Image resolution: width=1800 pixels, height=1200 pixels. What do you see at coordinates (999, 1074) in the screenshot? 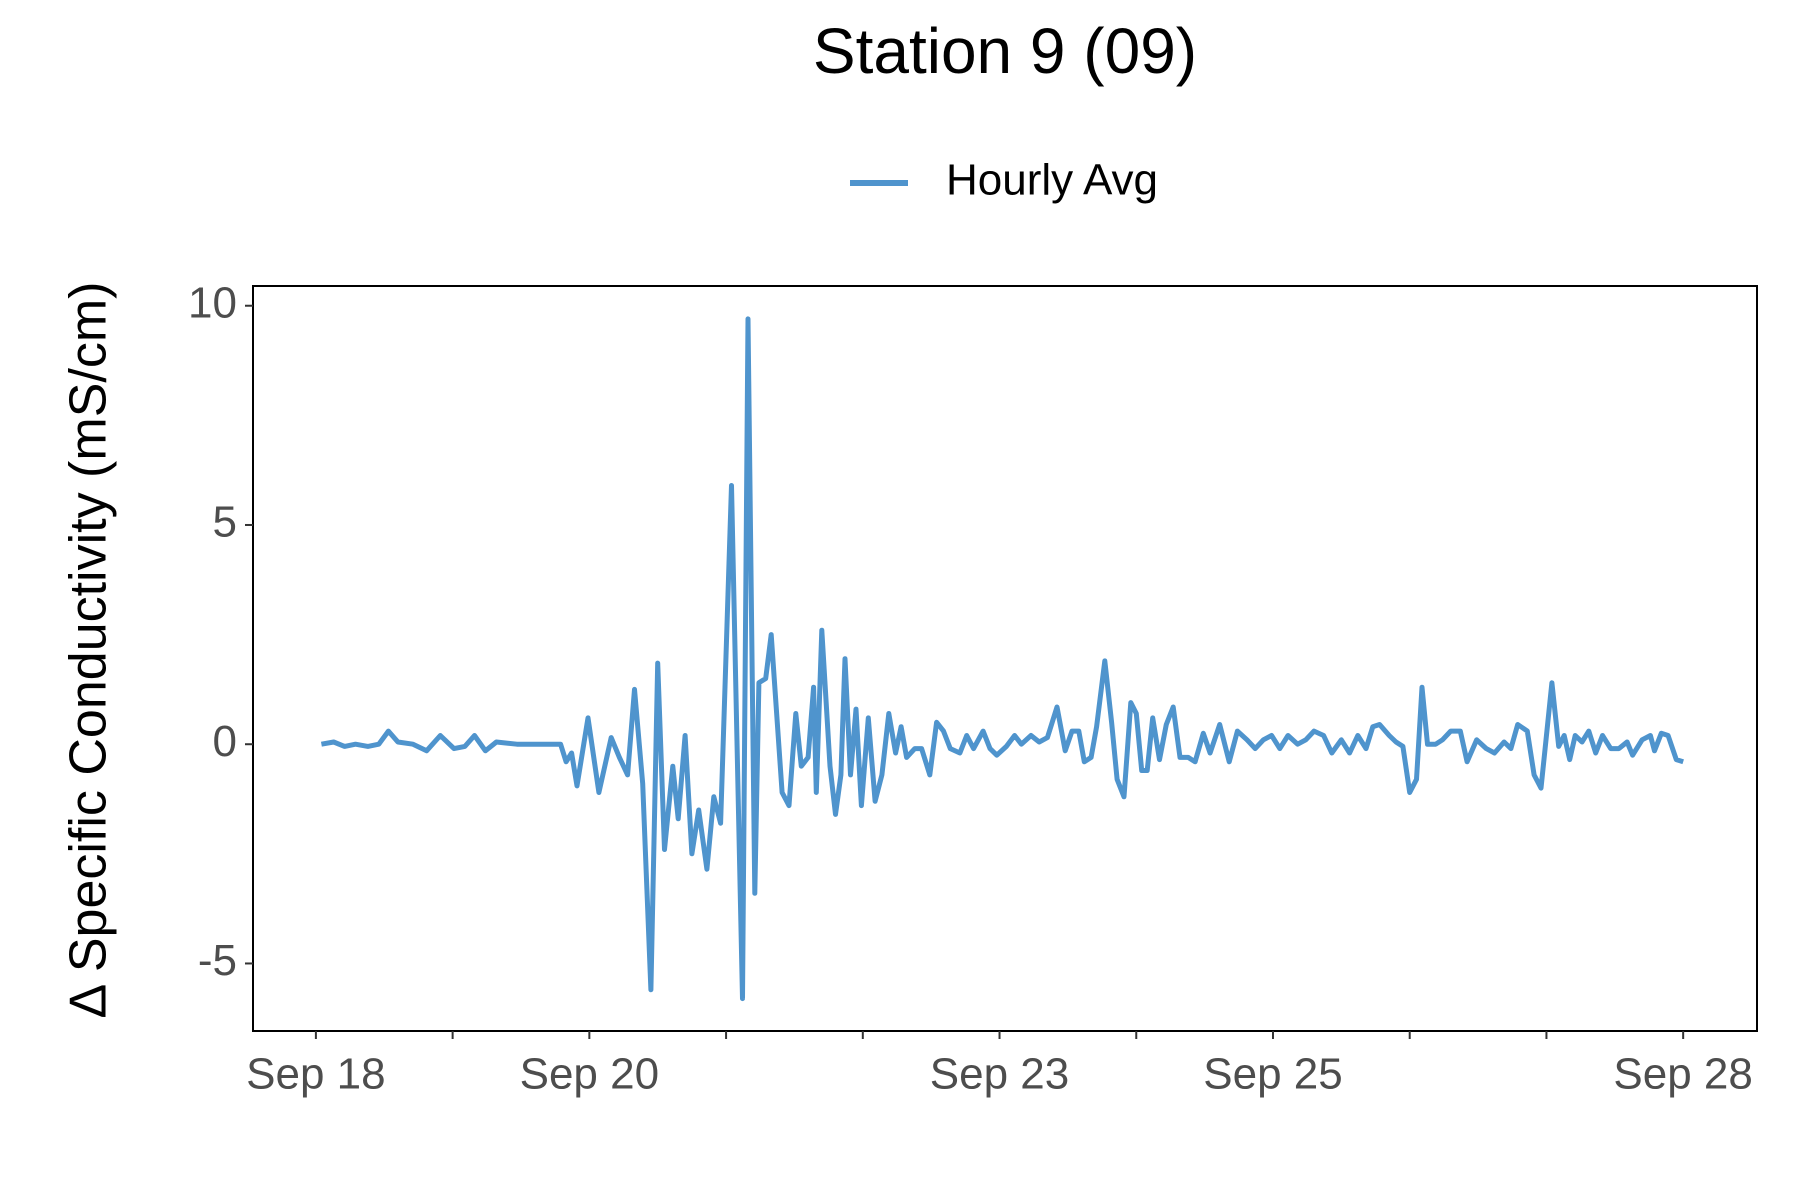
I see `x-tick-label: Sep 23` at bounding box center [999, 1074].